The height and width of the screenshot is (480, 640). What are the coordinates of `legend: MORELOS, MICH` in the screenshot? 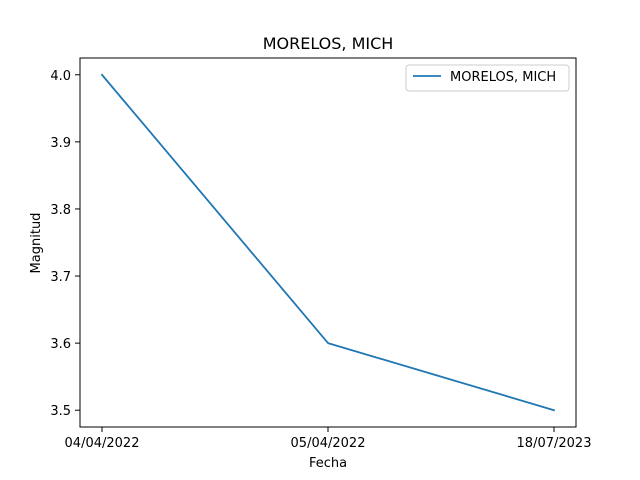 It's located at (487, 78).